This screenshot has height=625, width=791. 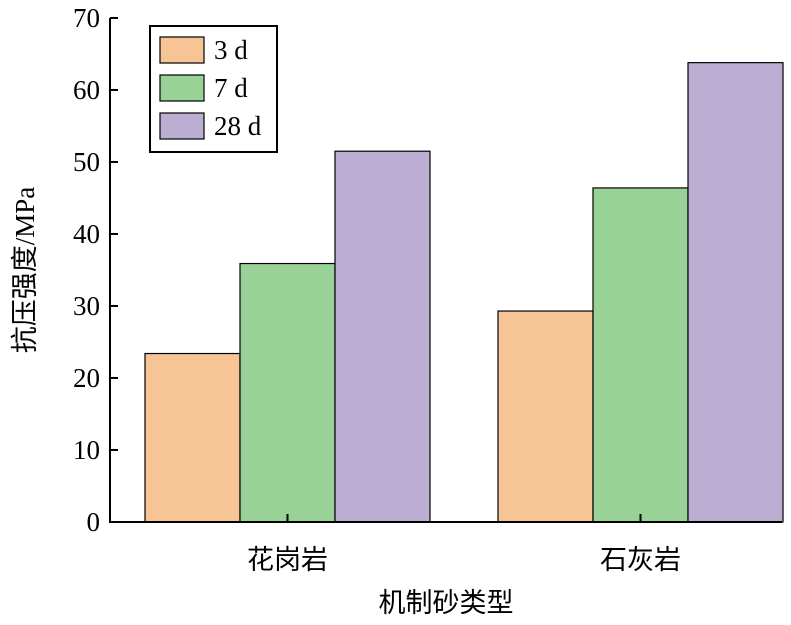 I want to click on y-tick-label: 0, so click(x=94, y=522).